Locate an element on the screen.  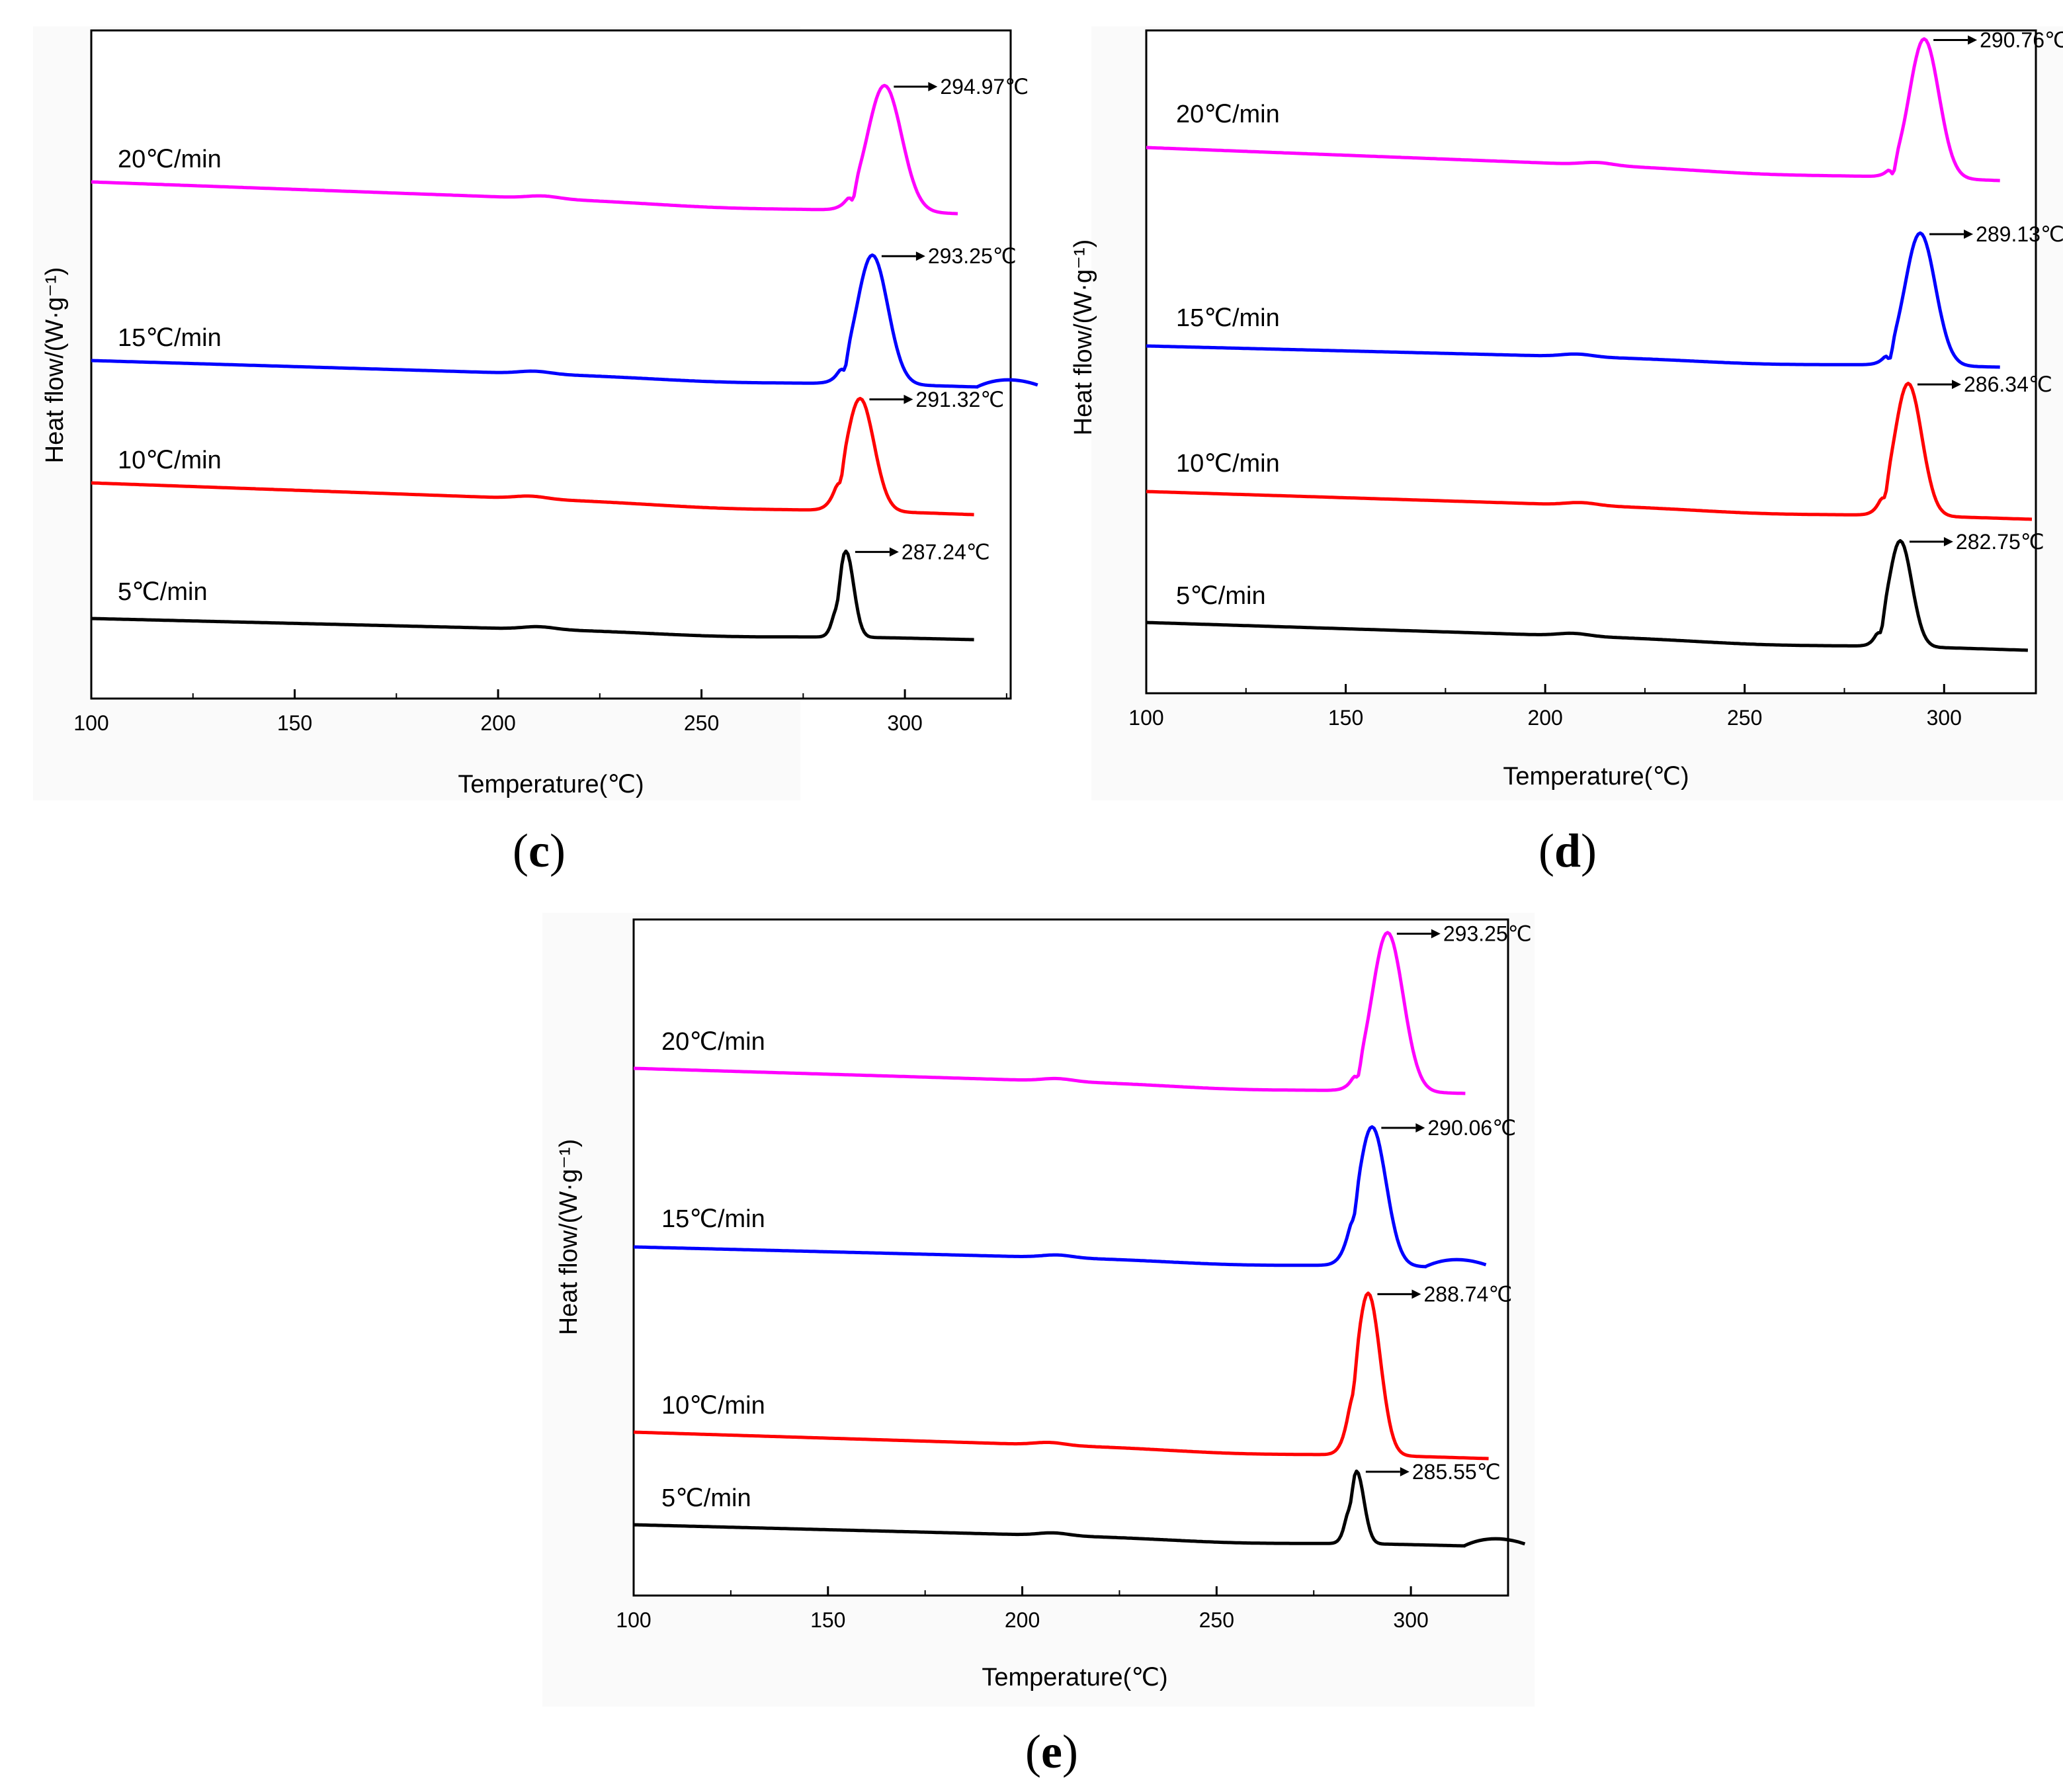
panel-d-x-ticks: 100 150 200 250 300 is located at coordinates (1545, 707).